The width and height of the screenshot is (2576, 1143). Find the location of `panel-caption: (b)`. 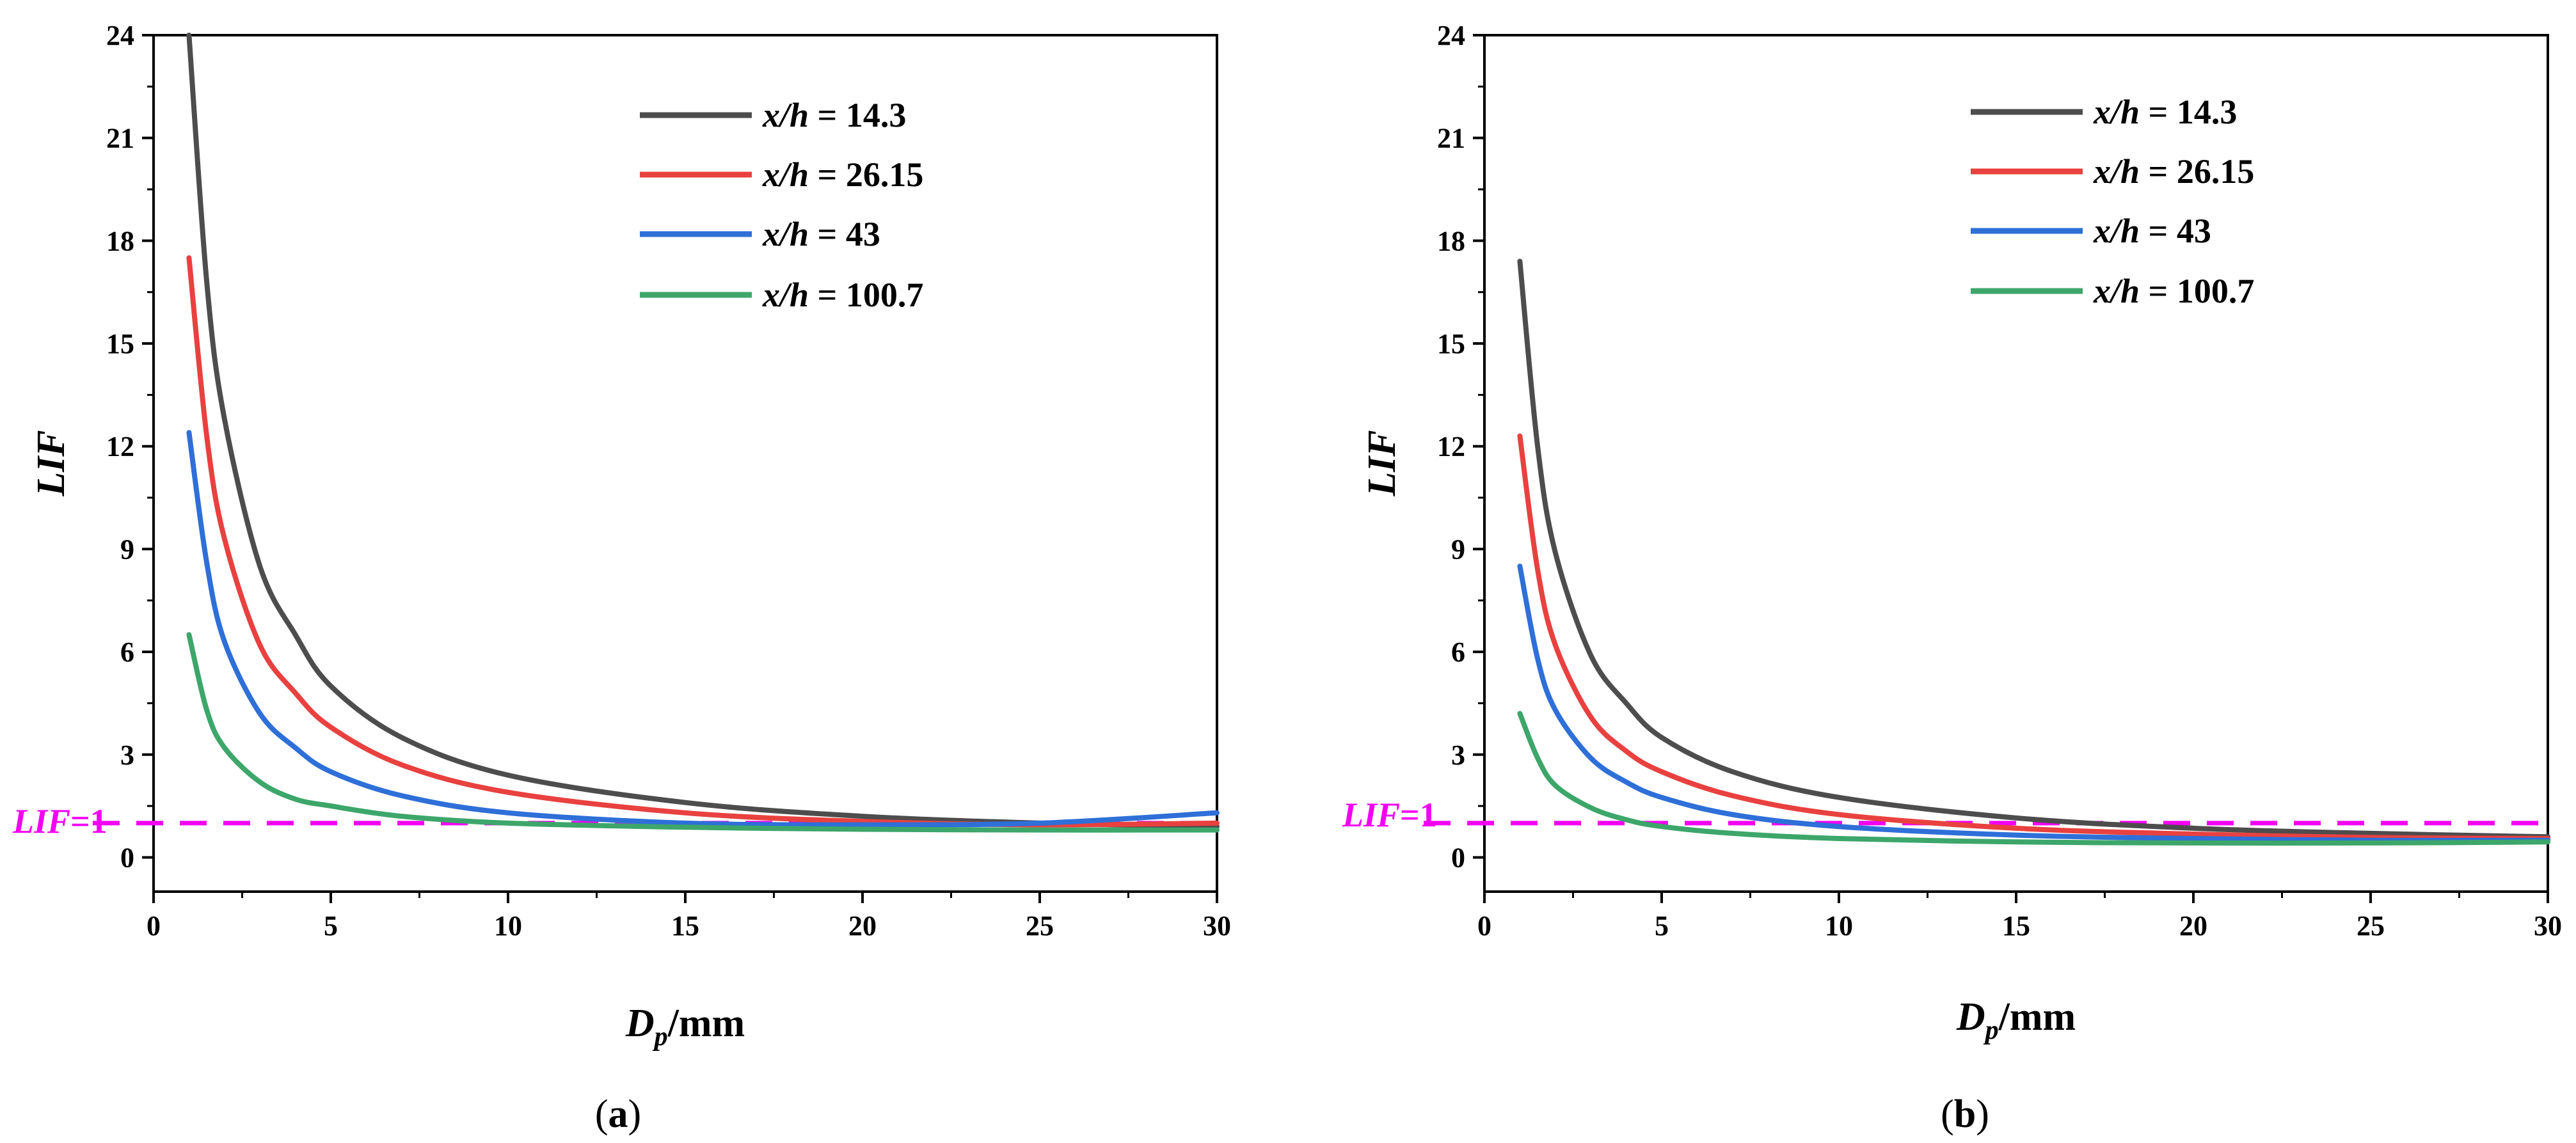

panel-caption: (b) is located at coordinates (1965, 1114).